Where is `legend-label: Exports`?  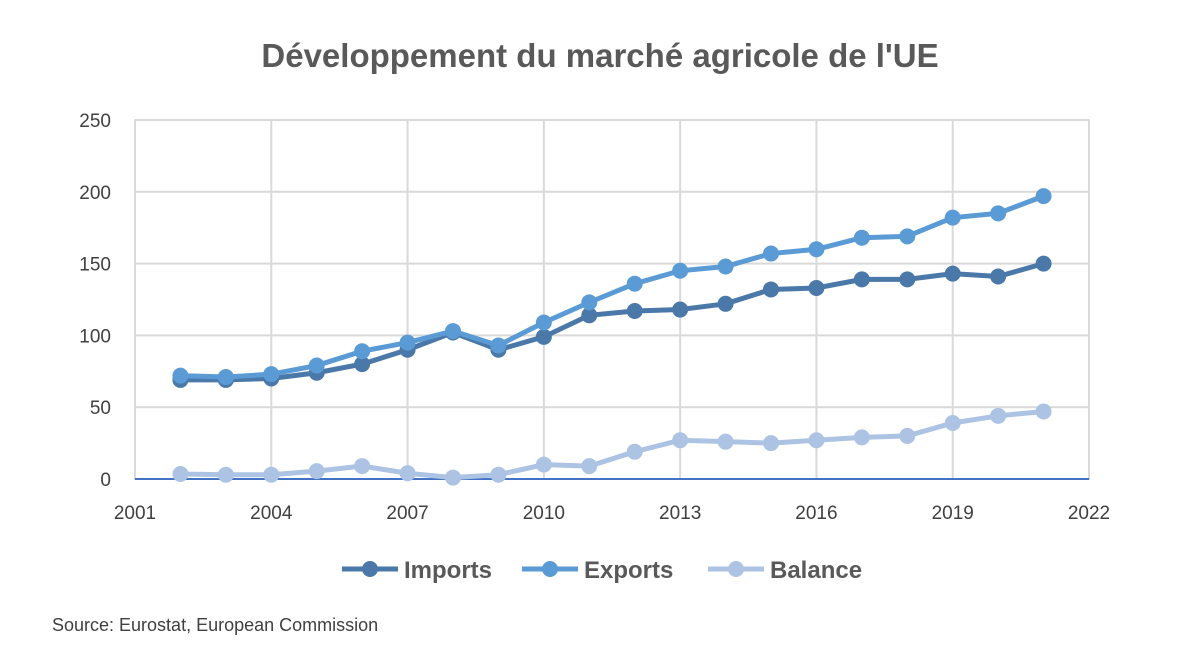 legend-label: Exports is located at coordinates (628, 570).